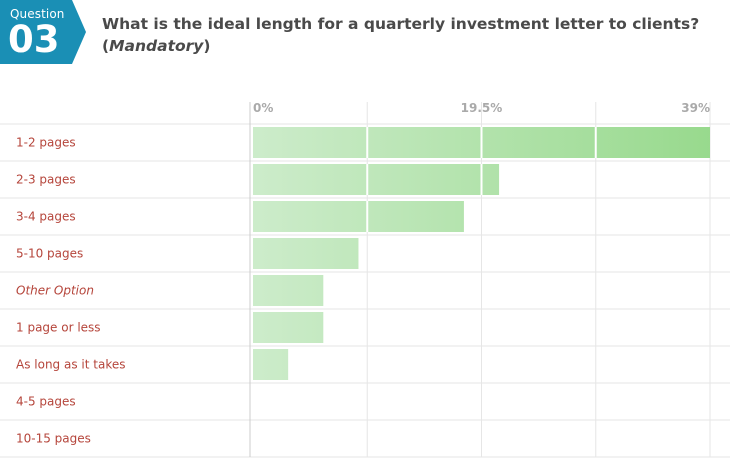  What do you see at coordinates (58, 328) in the screenshot?
I see `category-label: 1 page or less` at bounding box center [58, 328].